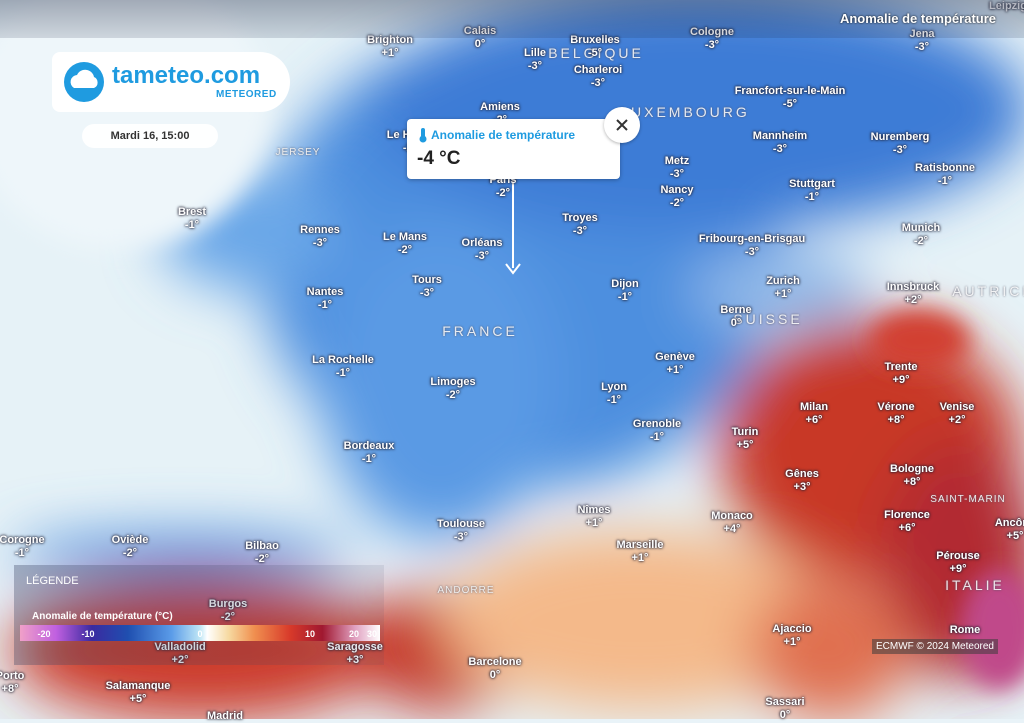 The width and height of the screenshot is (1024, 723). What do you see at coordinates (423, 135) in the screenshot?
I see `thermometer-icon` at bounding box center [423, 135].